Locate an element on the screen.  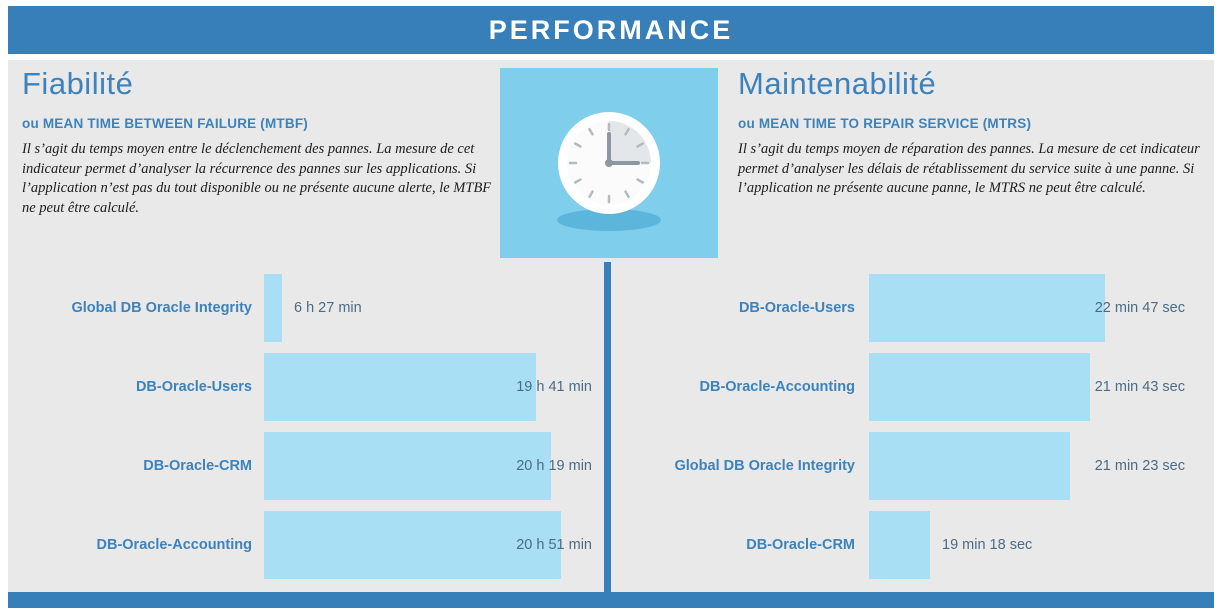
bar-track: 20 h 19 min is located at coordinates (432, 466).